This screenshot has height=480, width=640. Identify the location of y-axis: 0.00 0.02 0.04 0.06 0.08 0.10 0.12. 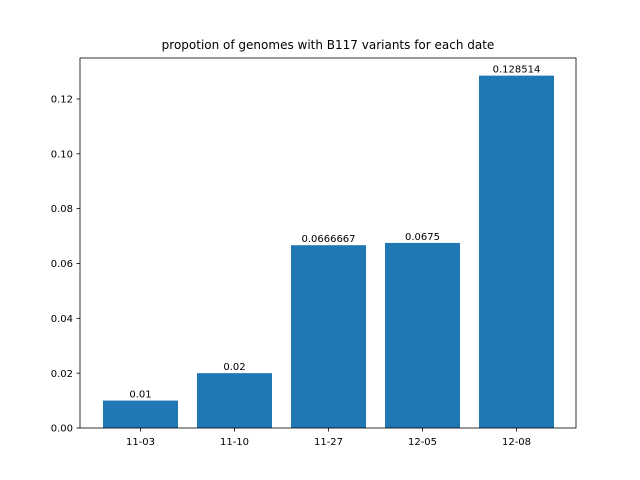
(65, 265).